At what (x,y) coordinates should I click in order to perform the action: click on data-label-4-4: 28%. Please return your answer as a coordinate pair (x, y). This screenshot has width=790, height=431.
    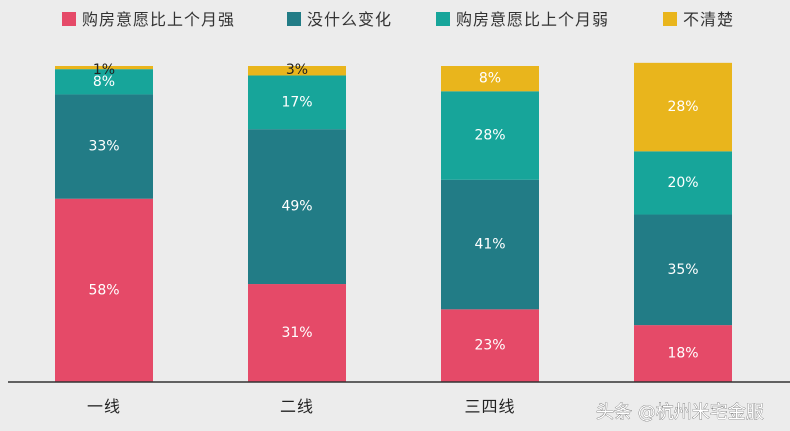
    Looking at the image, I should click on (682, 107).